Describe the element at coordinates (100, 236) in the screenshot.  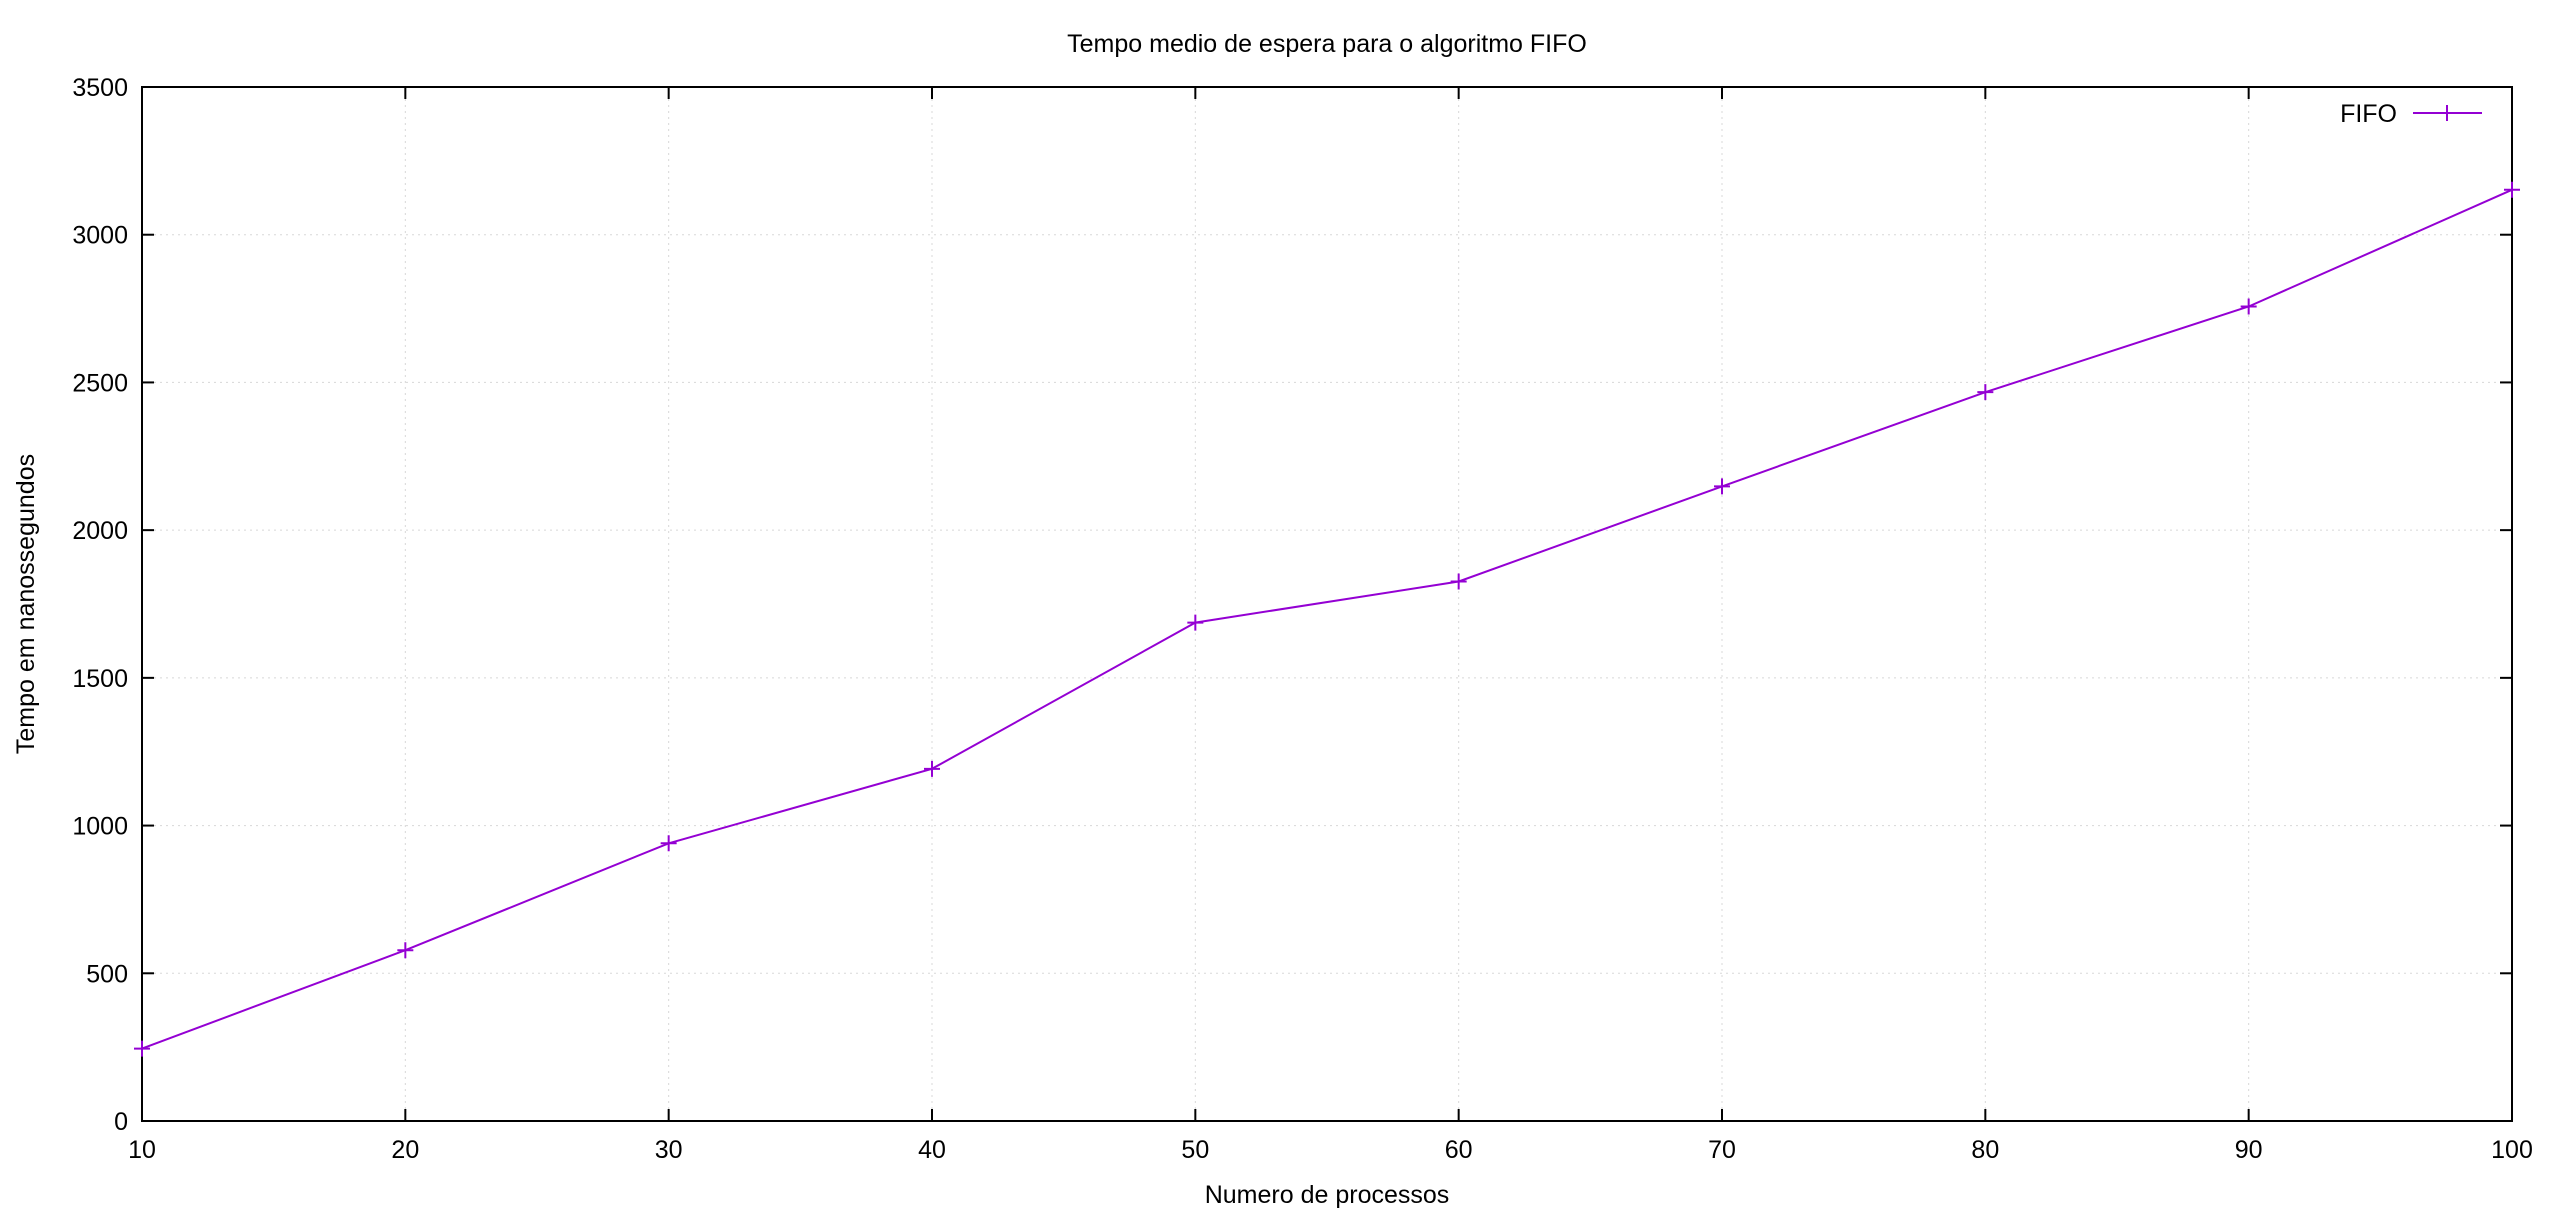
I see `y-tick-label: 3000` at that location.